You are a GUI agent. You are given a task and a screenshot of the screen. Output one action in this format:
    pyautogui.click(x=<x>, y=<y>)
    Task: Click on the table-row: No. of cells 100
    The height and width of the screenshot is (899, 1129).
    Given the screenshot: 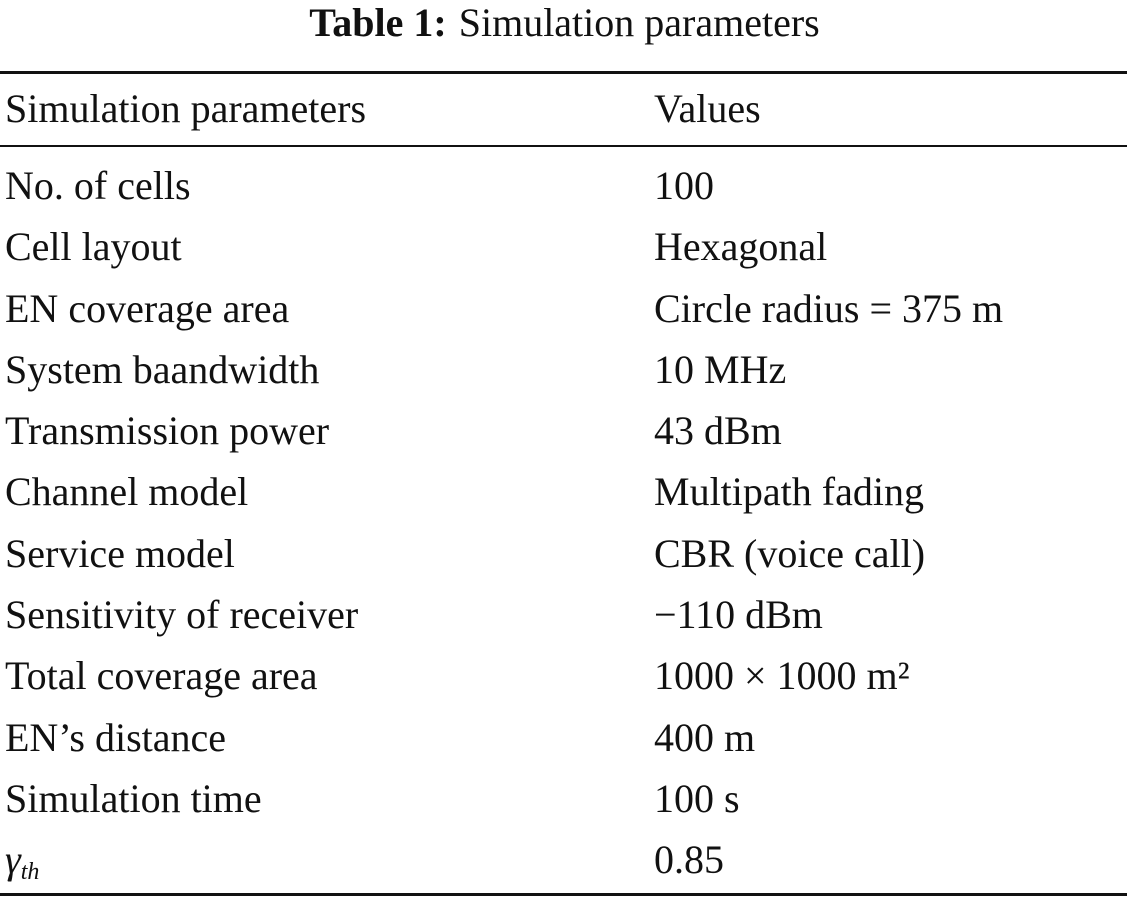 What is the action you would take?
    pyautogui.click(x=564, y=191)
    